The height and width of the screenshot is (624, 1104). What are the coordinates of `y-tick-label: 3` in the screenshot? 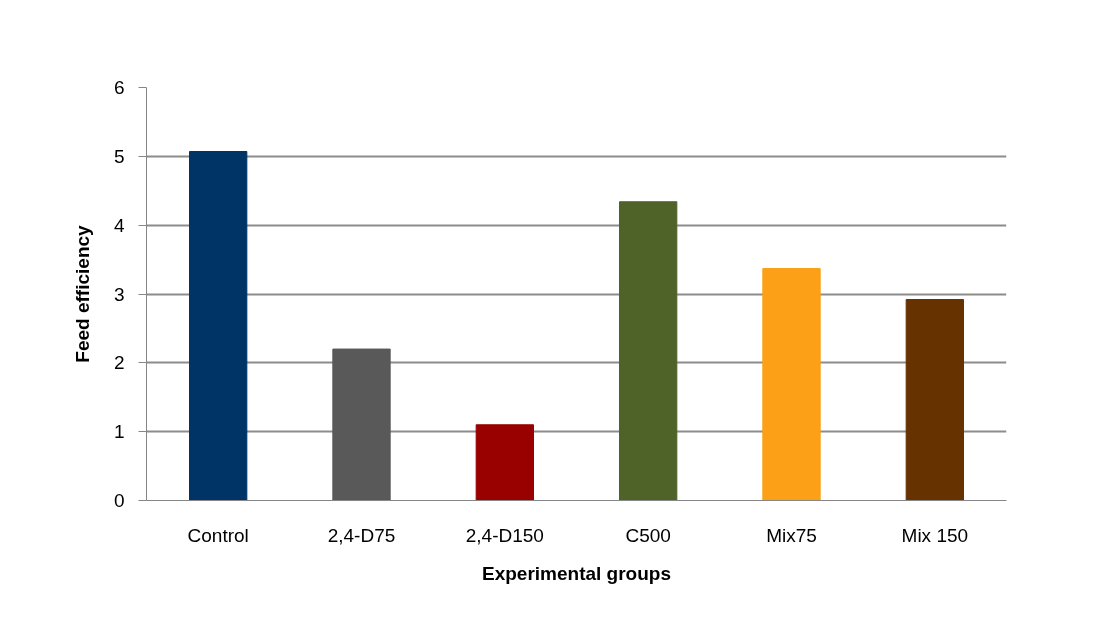 It's located at (119, 294).